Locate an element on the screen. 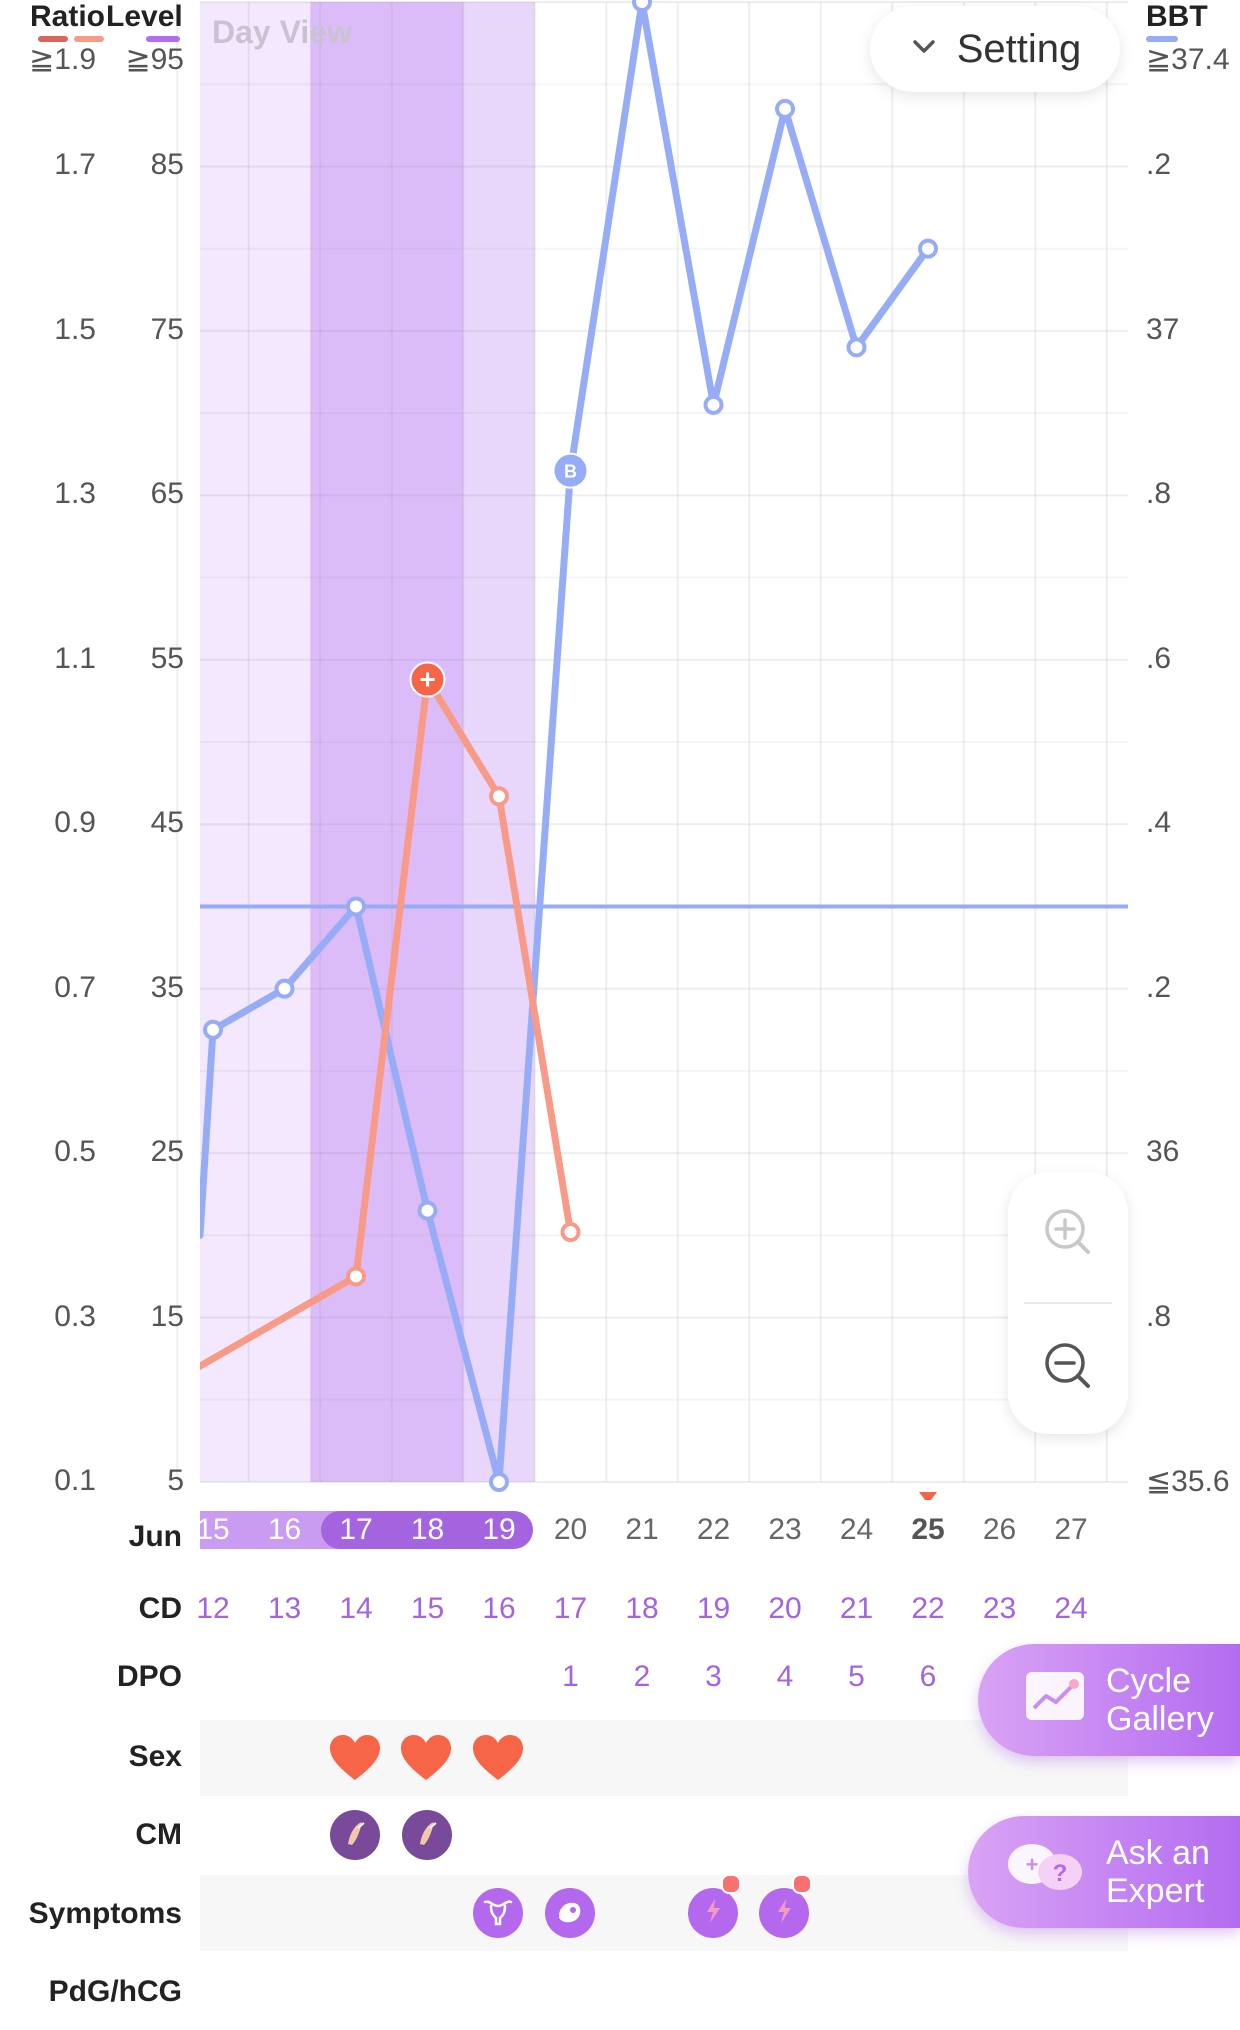  chat-bubbles-icon: ? + is located at coordinates (1045, 1872).